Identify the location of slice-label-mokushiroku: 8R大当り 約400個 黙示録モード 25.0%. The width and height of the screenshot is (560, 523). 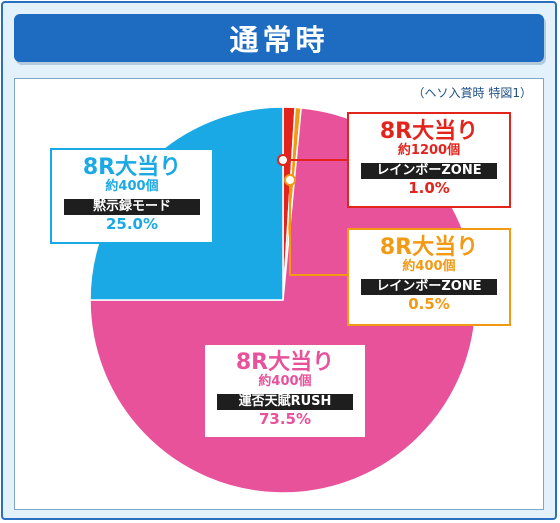
(132, 196).